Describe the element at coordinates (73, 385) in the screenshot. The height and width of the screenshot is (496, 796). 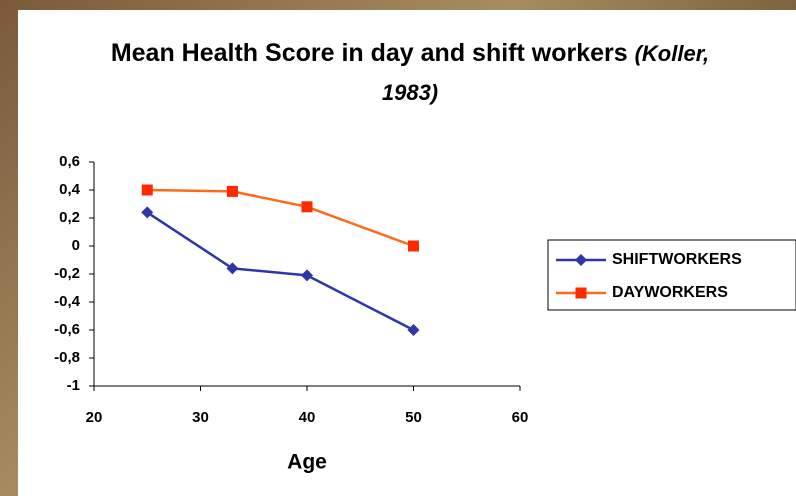
I see `y-tick-label: -1` at that location.